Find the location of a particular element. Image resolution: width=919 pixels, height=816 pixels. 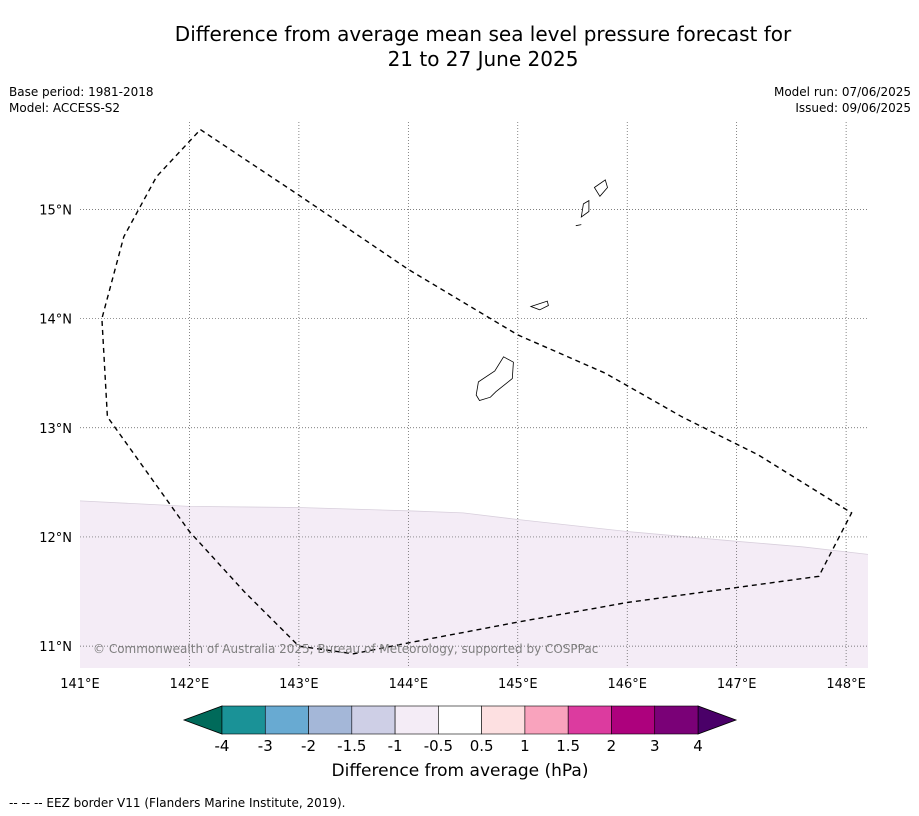

colorbar-tick-label: 3 is located at coordinates (655, 746).